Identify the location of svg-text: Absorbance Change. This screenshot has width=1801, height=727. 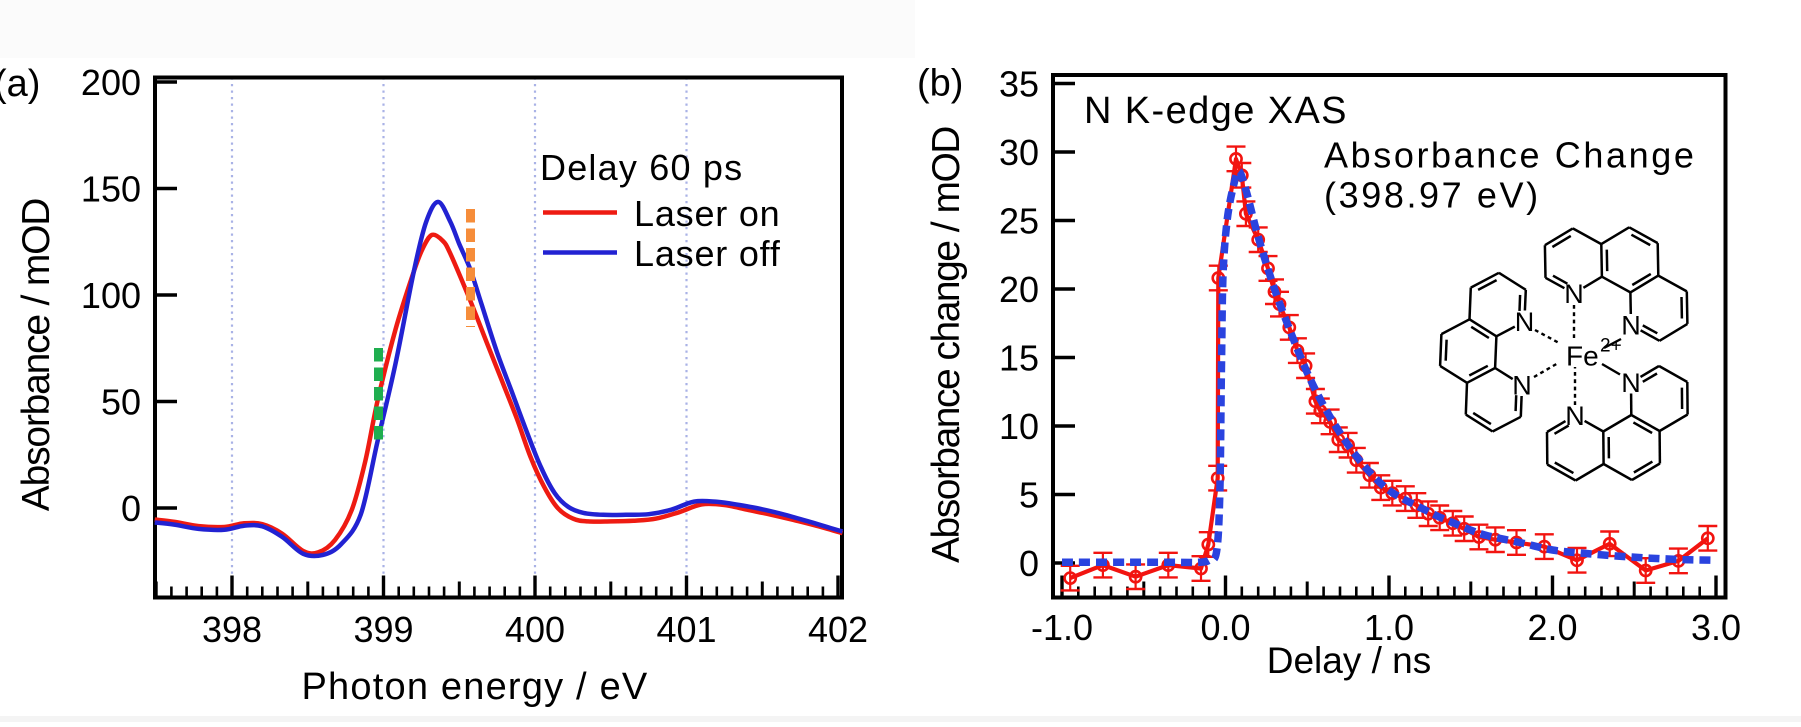
(1510, 155).